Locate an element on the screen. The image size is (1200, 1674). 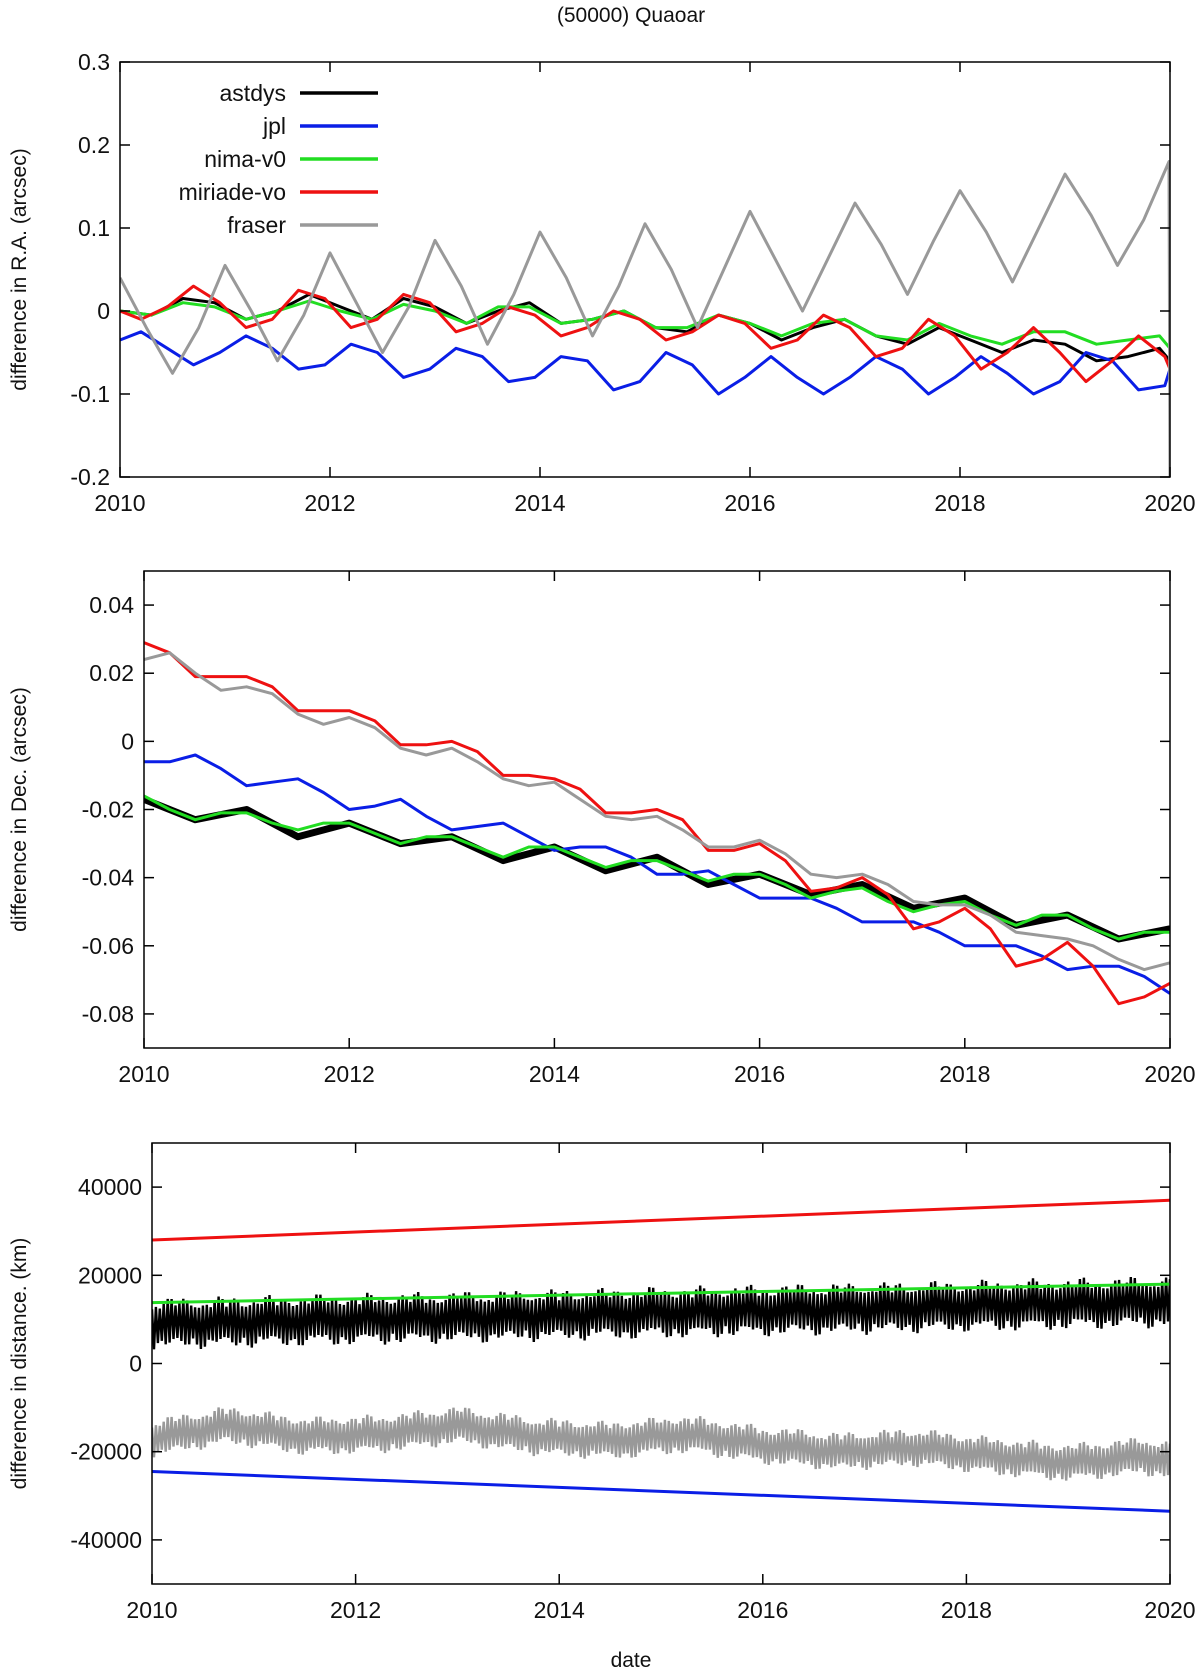
distance-series-nima-v0 is located at coordinates (661, 1293).